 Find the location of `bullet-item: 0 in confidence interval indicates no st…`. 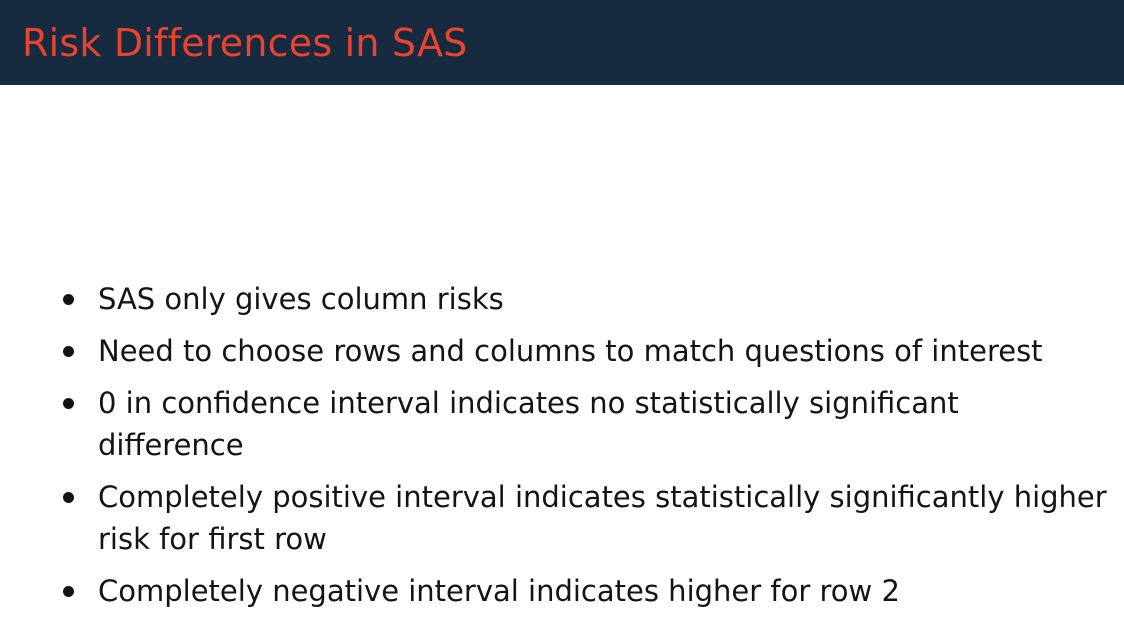

bullet-item: 0 in confidence interval indicates no st… is located at coordinates (585, 424).